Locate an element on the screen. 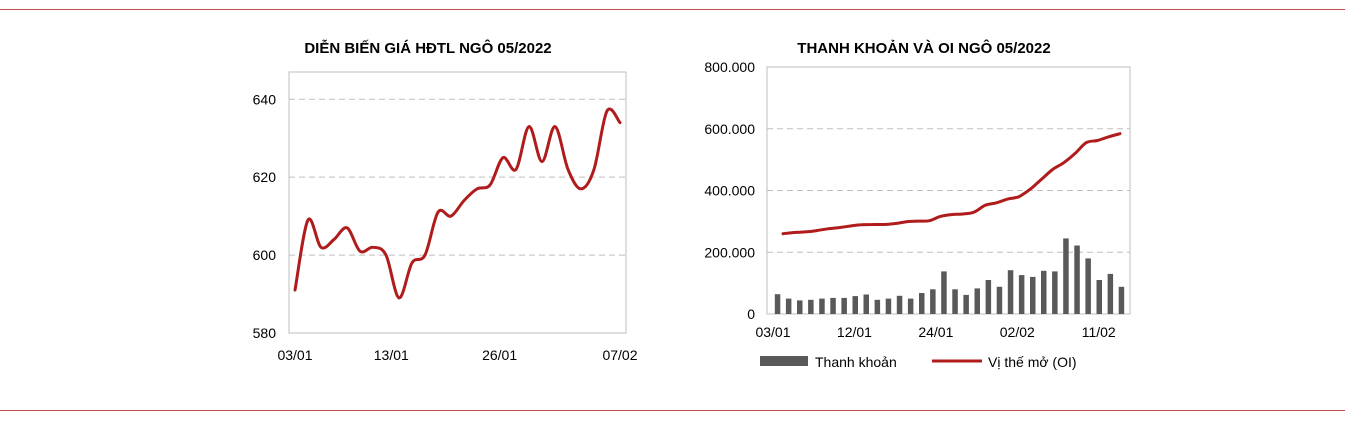 The image size is (1345, 421). y-tick-label: 800.000 is located at coordinates (729, 67).